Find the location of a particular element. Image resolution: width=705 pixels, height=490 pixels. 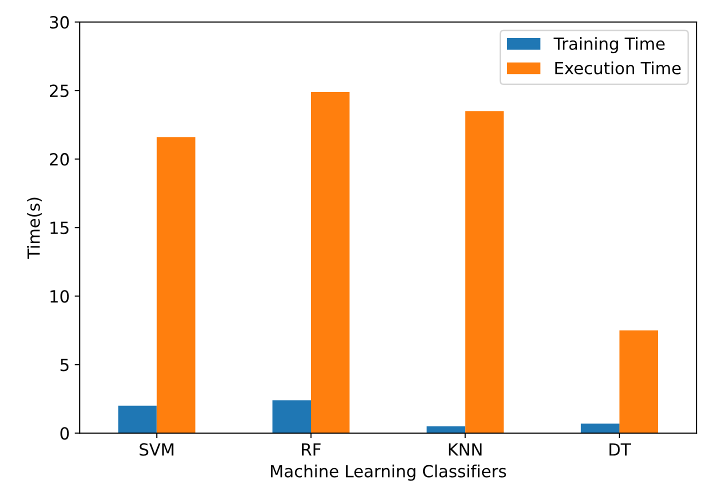

y-axis-title: Time(s) is located at coordinates (34, 228).